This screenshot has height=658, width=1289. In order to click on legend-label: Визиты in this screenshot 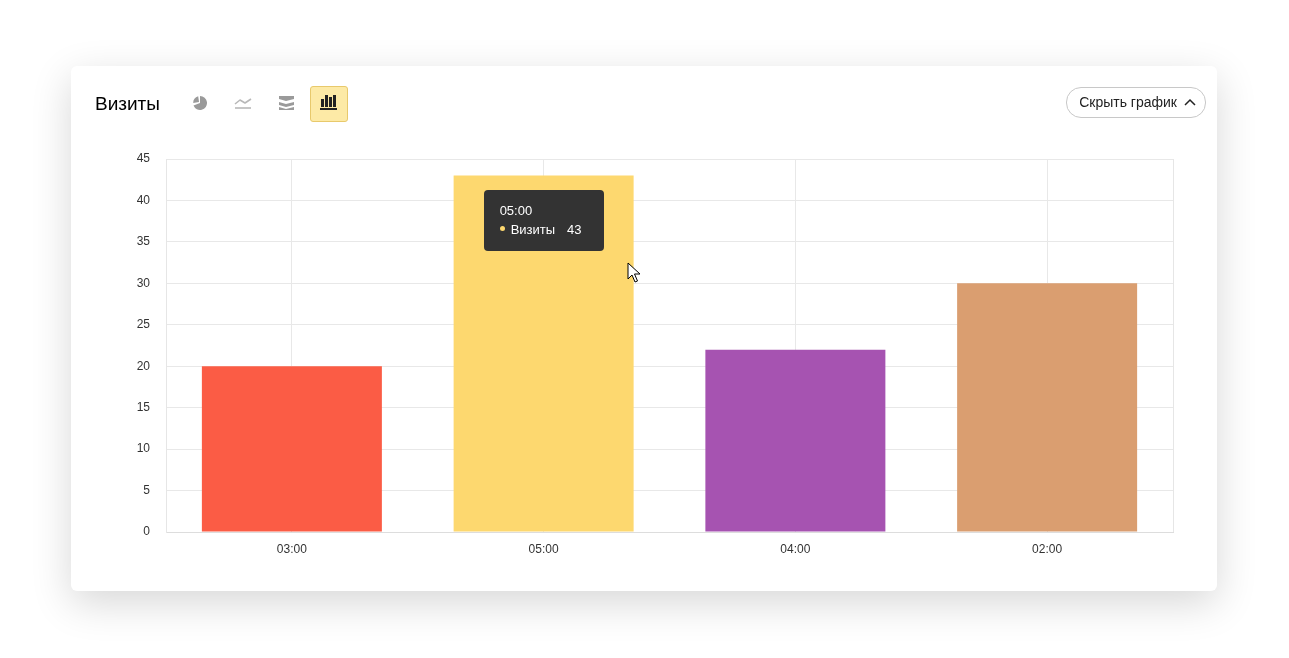, I will do `click(533, 229)`.